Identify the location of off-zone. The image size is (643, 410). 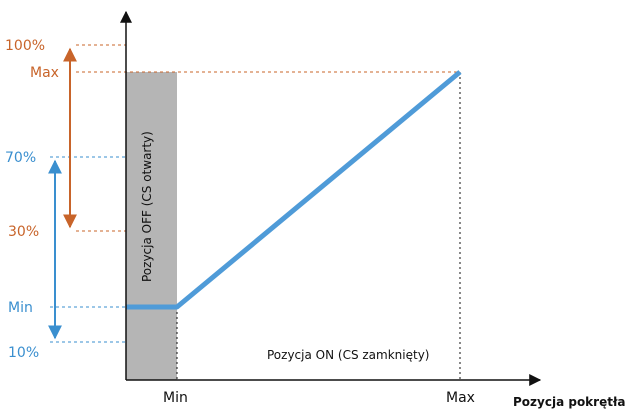
(151, 226).